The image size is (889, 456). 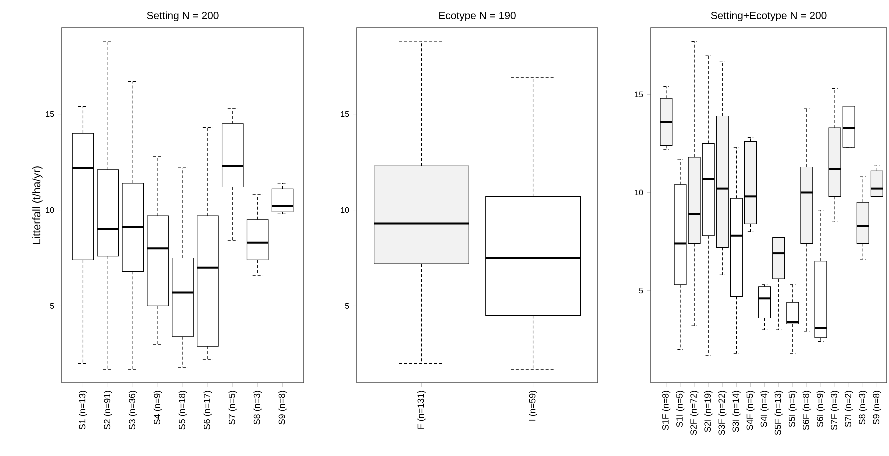 I want to click on x-tick-label: S3I (n=14), so click(x=736, y=411).